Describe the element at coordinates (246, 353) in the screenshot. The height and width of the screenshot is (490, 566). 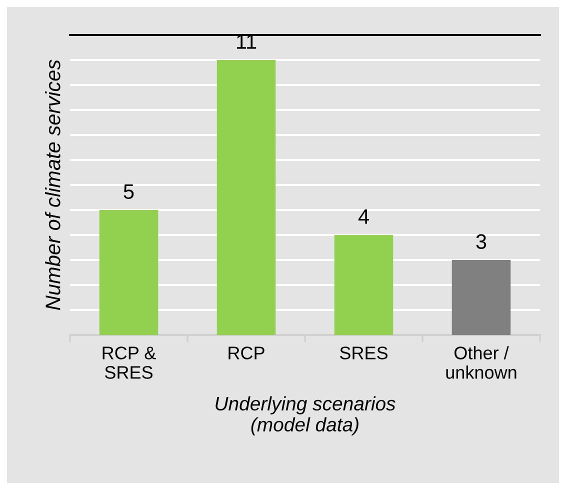
I see `x-tick-label: RCP` at that location.